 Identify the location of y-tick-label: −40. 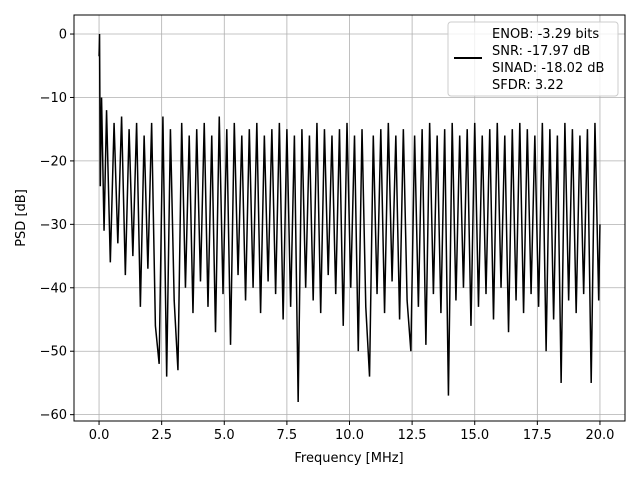
(53, 288).